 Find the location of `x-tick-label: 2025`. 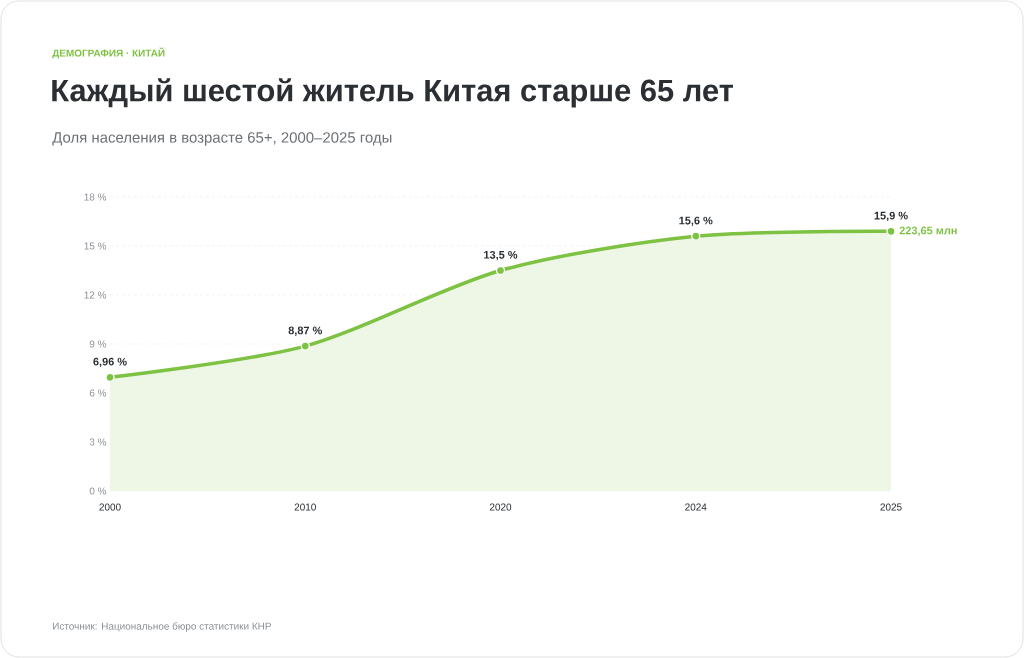

x-tick-label: 2025 is located at coordinates (891, 507).